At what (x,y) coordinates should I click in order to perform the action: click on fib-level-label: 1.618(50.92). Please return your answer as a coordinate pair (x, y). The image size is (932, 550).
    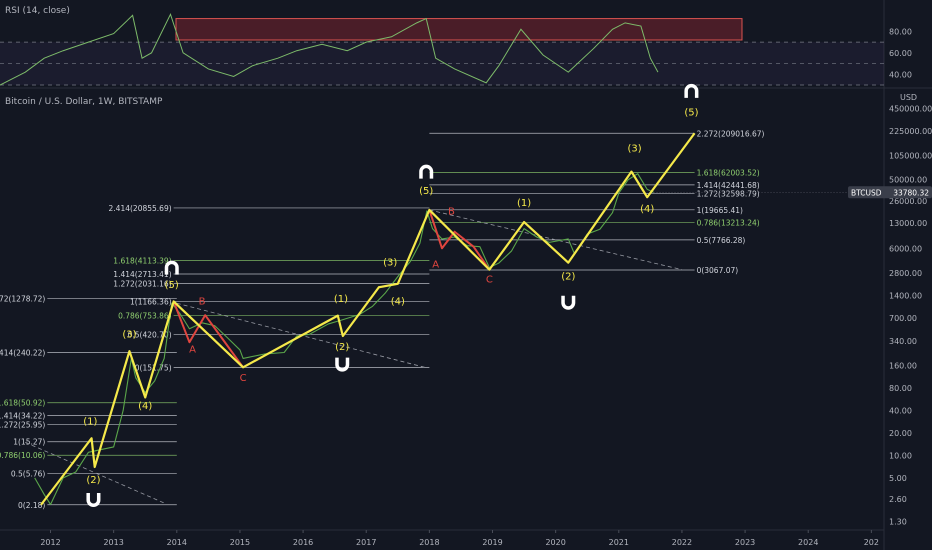
    Looking at the image, I should click on (22, 403).